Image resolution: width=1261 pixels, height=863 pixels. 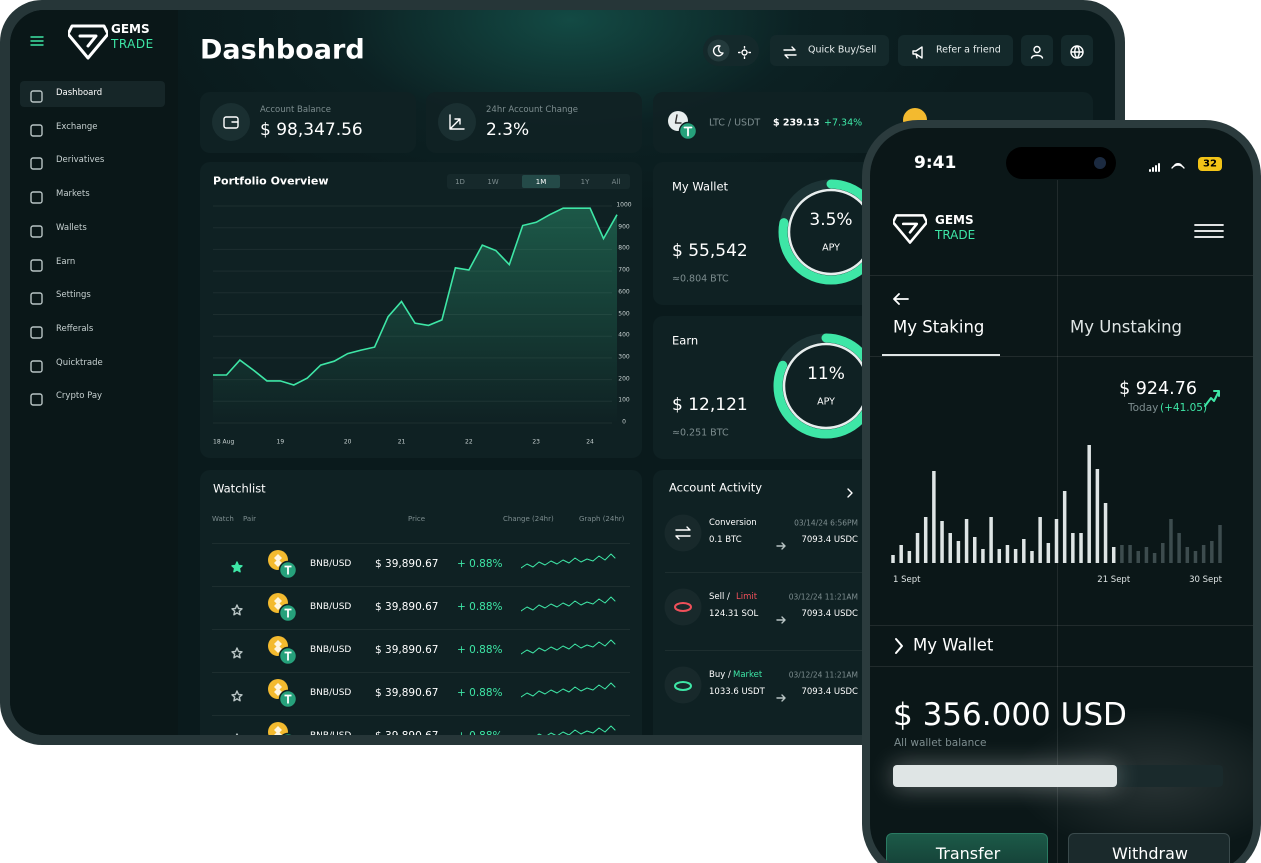 I want to click on menu-item: Crypto Pay, so click(x=92, y=397).